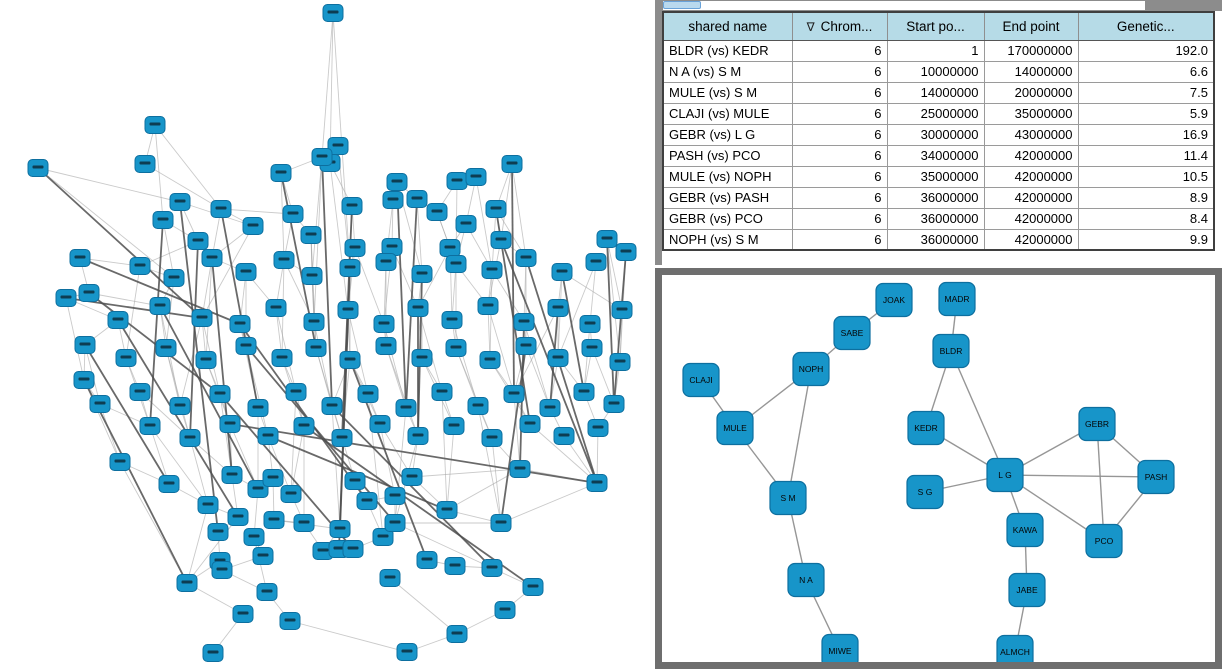  Describe the element at coordinates (727, 134) in the screenshot. I see `table-cell: GEBR (vs) L G` at that location.